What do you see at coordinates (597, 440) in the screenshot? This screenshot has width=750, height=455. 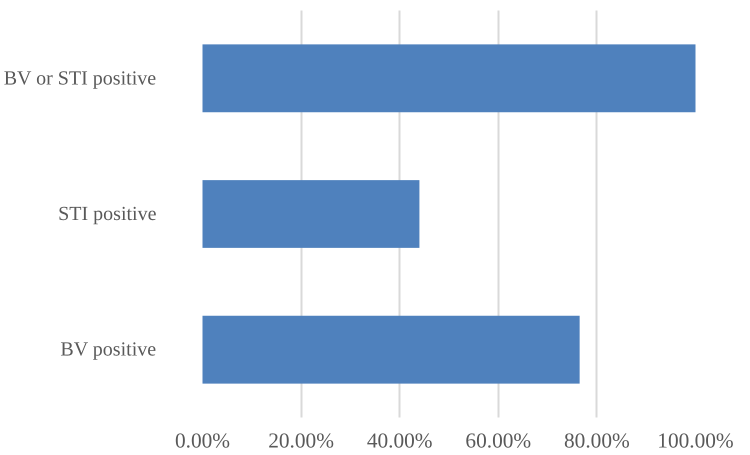 I see `x-tick-label: 80.00%` at bounding box center [597, 440].